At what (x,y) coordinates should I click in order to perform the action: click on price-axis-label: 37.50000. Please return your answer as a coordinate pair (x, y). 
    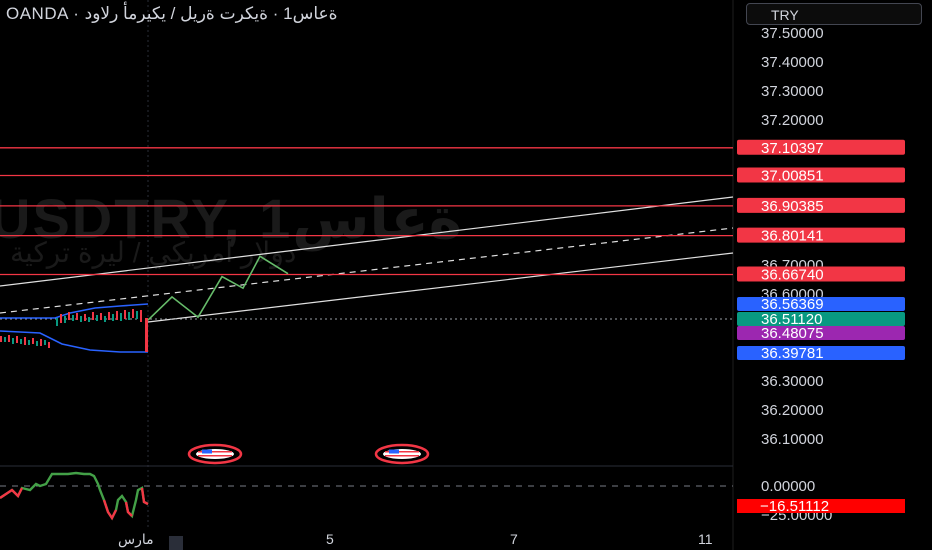
    Looking at the image, I should click on (792, 33).